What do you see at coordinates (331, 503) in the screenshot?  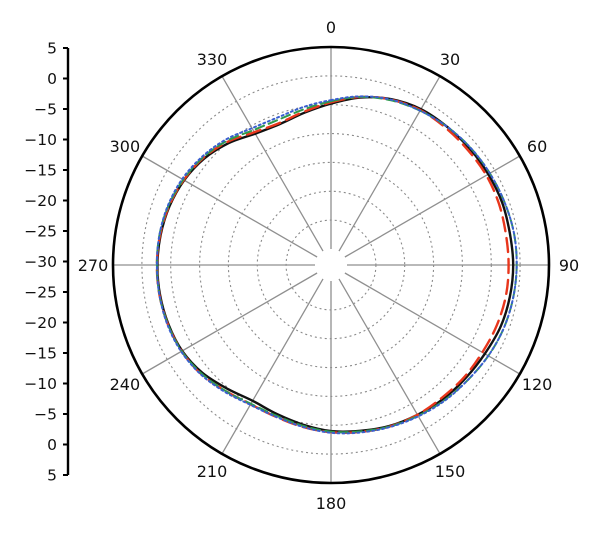 I see `angle-label: 180` at bounding box center [331, 503].